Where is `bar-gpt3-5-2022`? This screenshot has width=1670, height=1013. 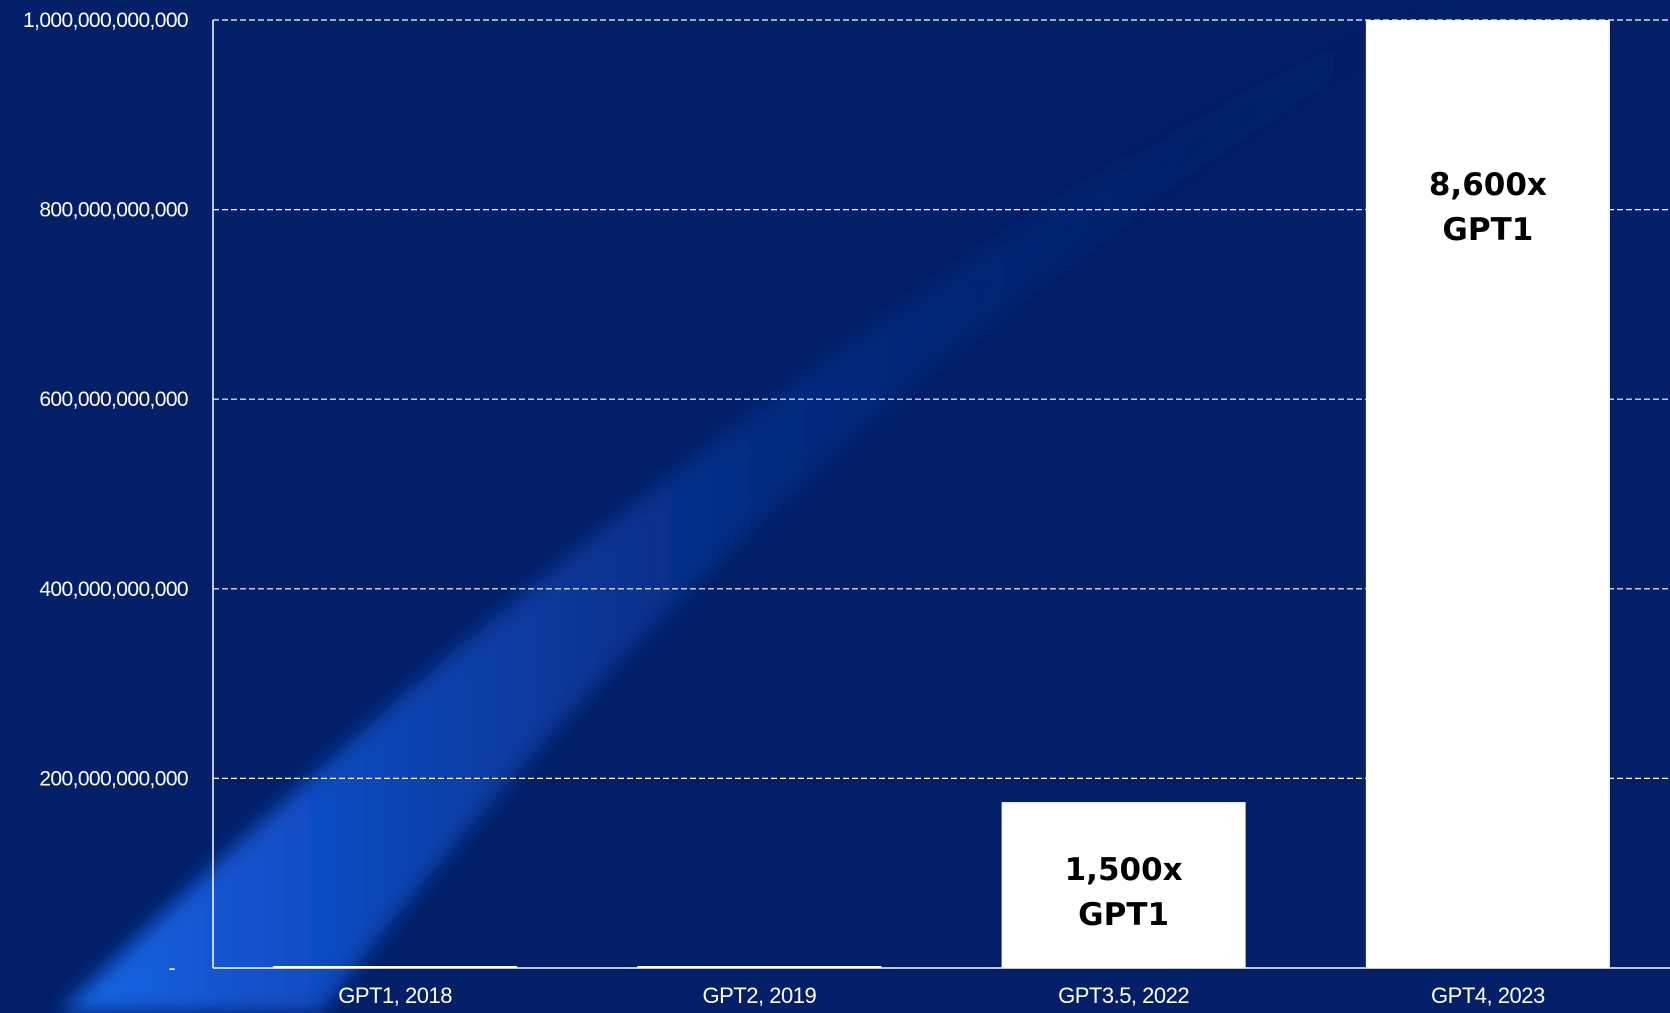 bar-gpt3-5-2022 is located at coordinates (1123, 885).